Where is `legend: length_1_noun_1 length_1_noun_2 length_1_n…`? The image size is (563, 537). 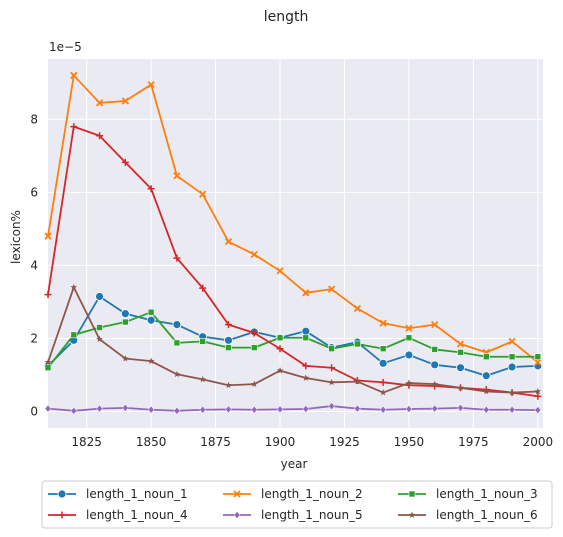 legend: length_1_noun_1 length_1_noun_2 length_1_n… is located at coordinates (297, 504).